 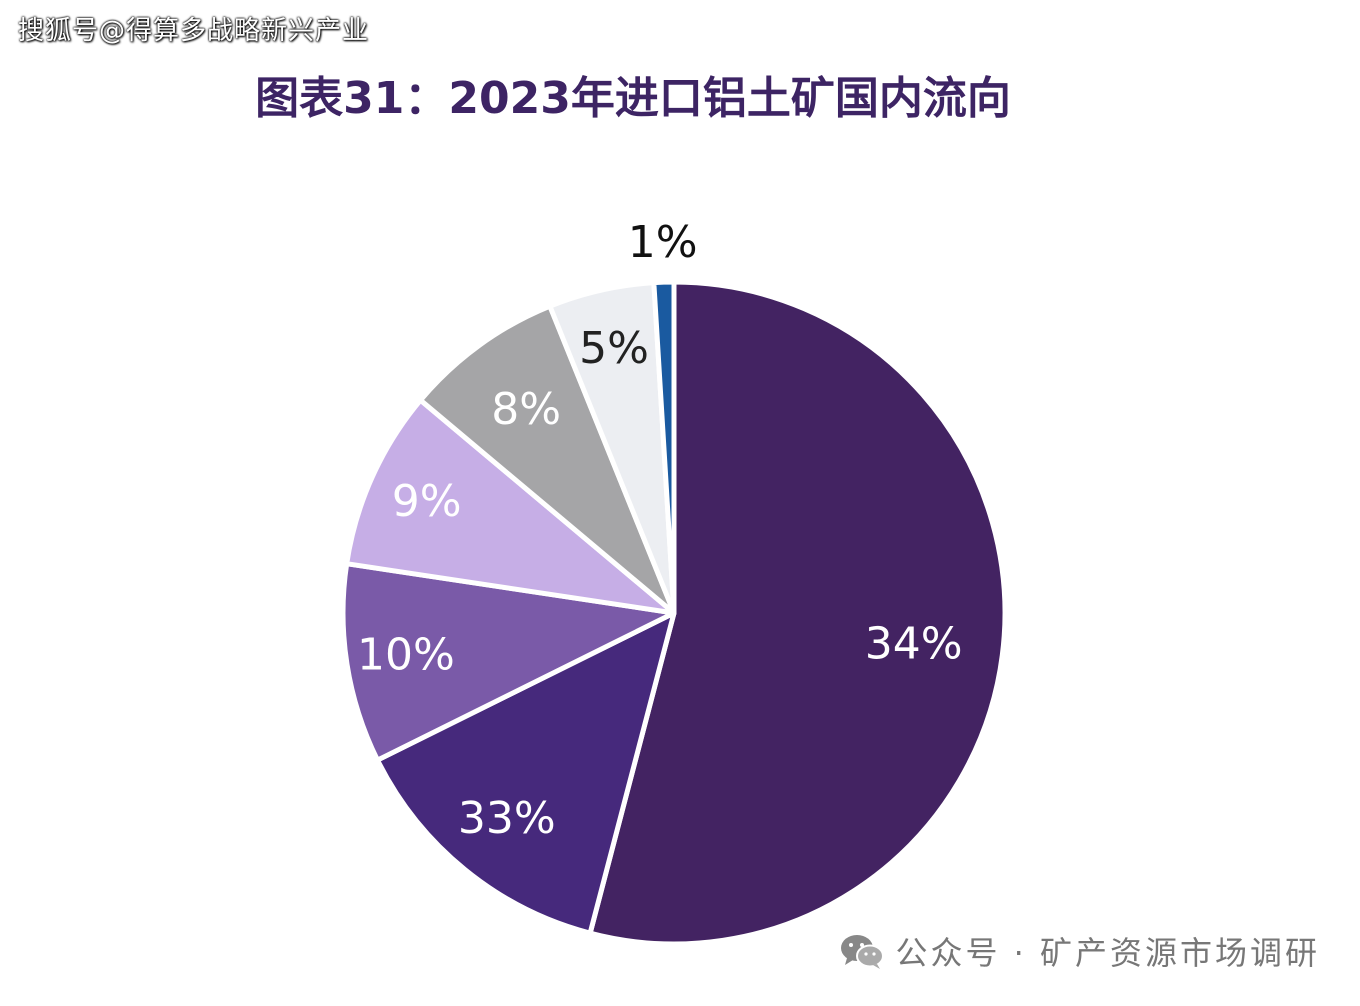 I want to click on pie-label-10pct: 10%, so click(x=406, y=655).